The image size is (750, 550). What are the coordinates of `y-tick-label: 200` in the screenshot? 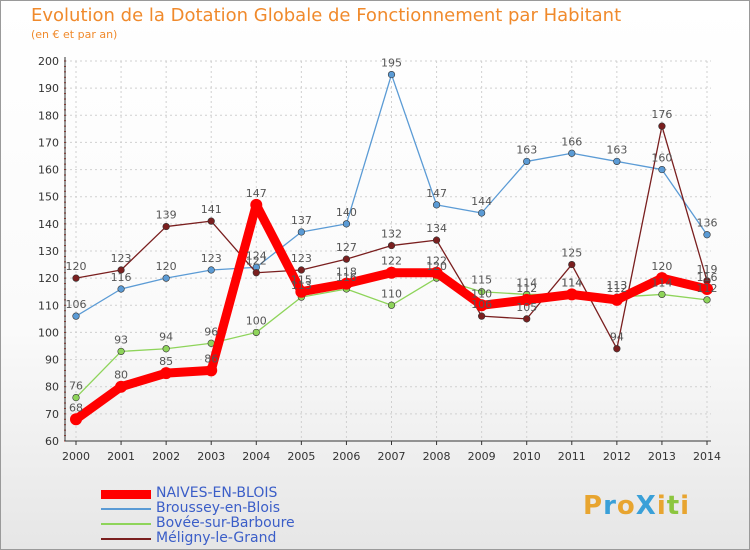 It's located at (48, 61).